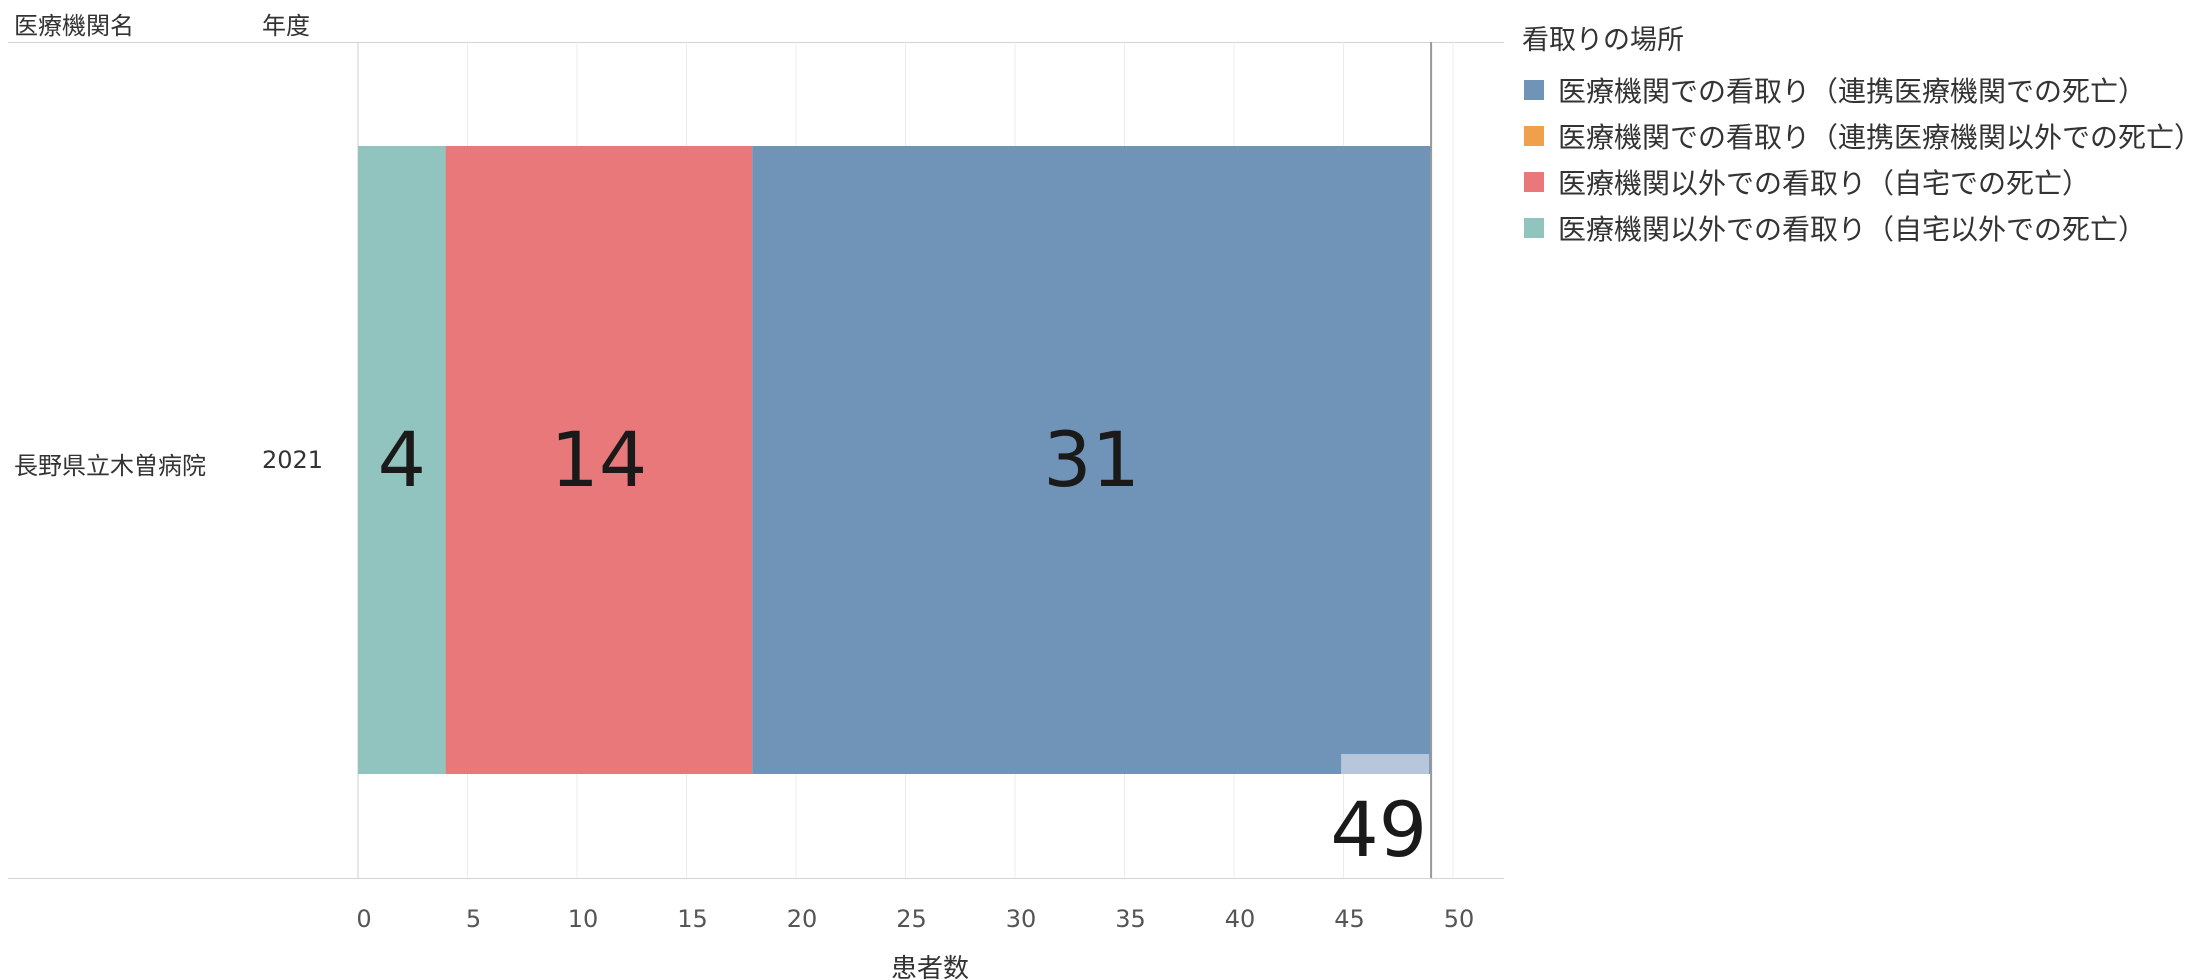  I want to click on x-tick-label: 25, so click(911, 919).